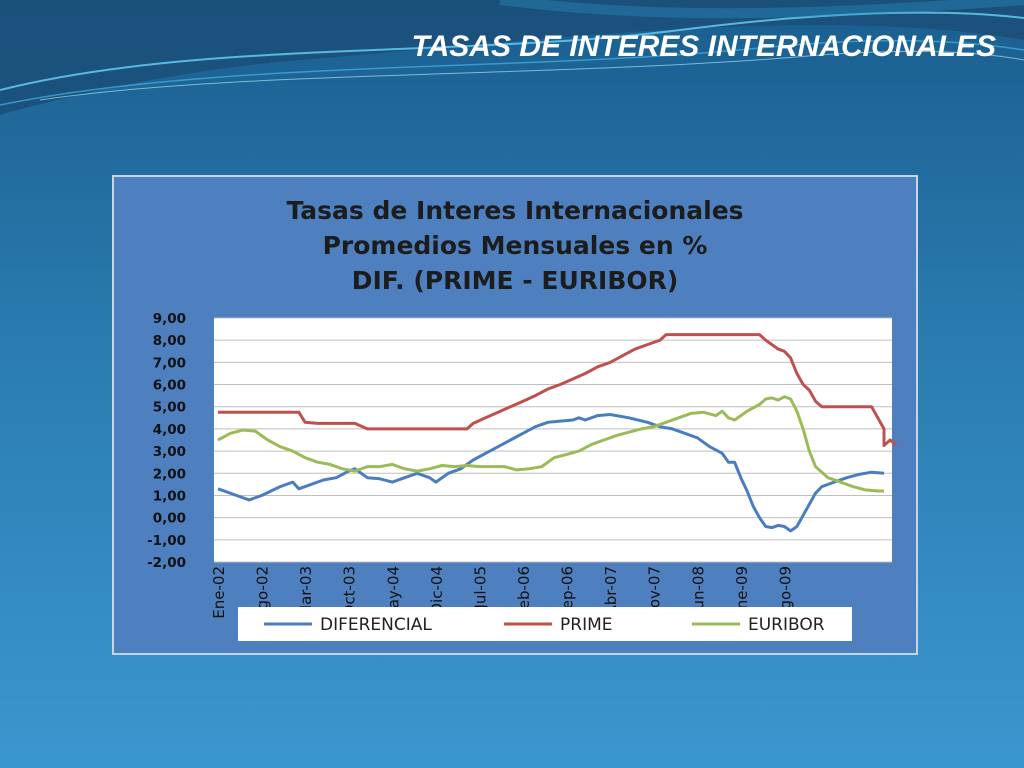 Image resolution: width=1024 pixels, height=768 pixels. What do you see at coordinates (166, 541) in the screenshot?
I see `y-tick-label: -1,00` at bounding box center [166, 541].